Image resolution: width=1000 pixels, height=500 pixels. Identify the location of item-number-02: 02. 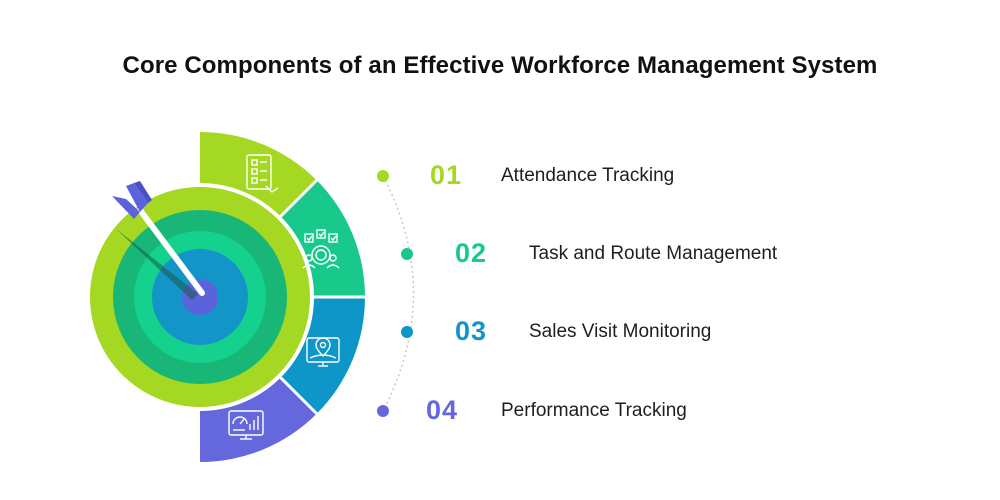
(471, 253).